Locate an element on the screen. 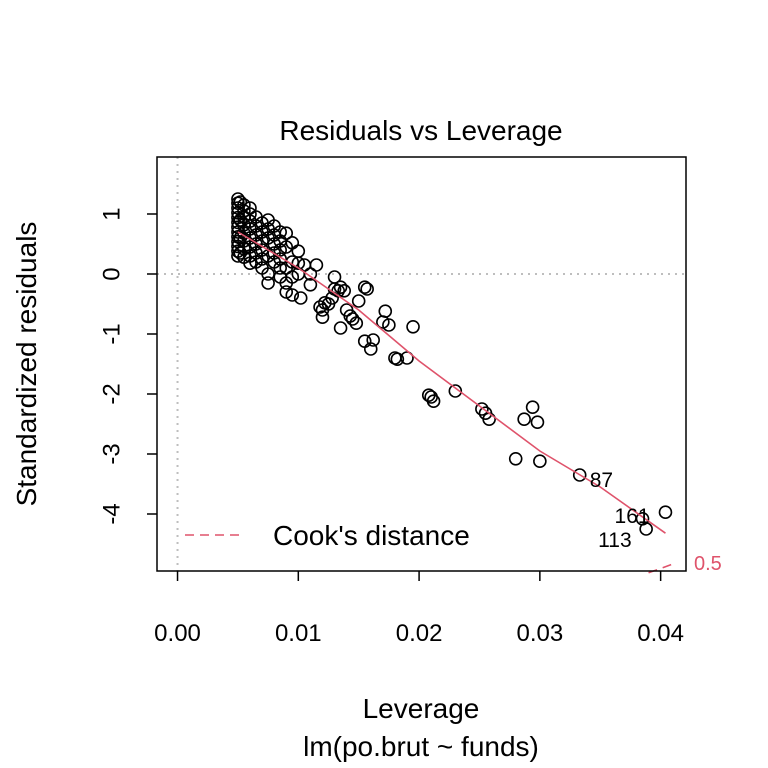 Image resolution: width=768 pixels, height=768 pixels. y-tick-label: -1 is located at coordinates (112, 333).